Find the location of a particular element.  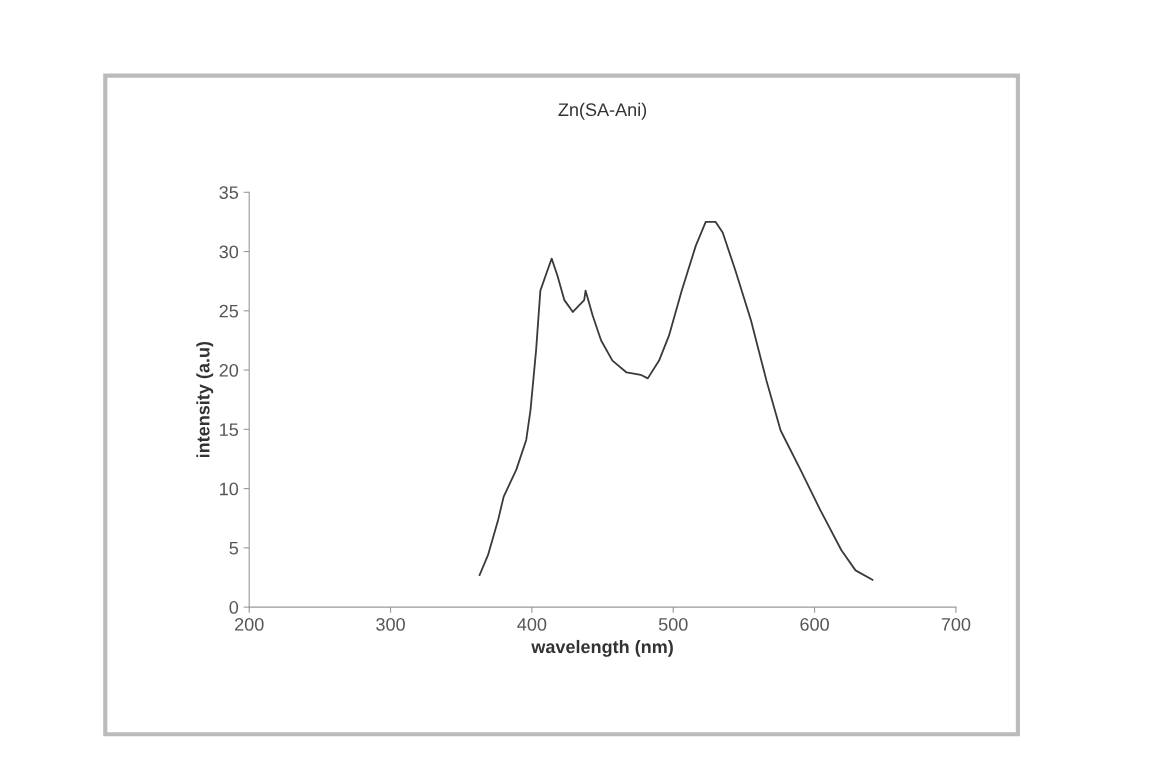

y-tick-label: 25 is located at coordinates (229, 311).